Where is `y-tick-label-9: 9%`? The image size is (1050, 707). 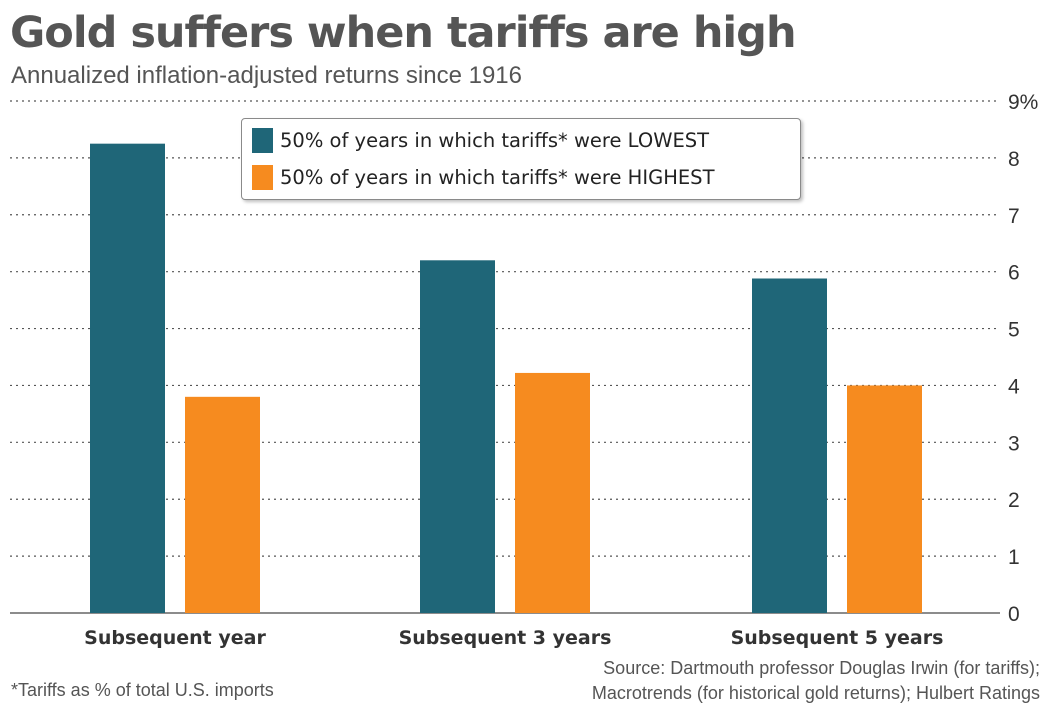 y-tick-label-9: 9% is located at coordinates (1023, 102).